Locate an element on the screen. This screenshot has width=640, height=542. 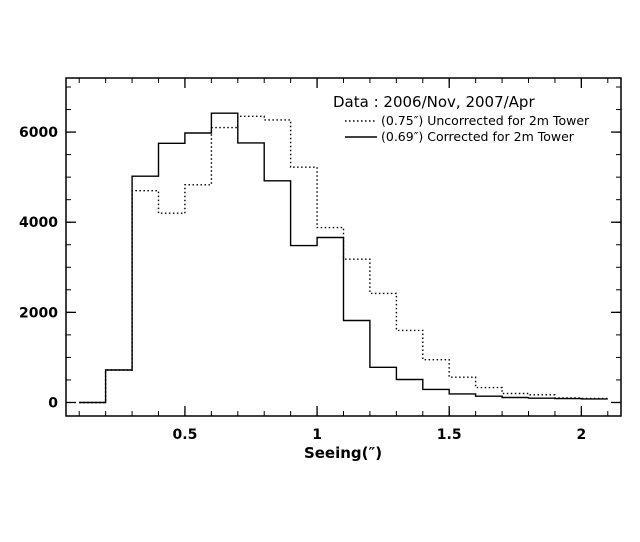
x-tick-label: 2 is located at coordinates (581, 435).